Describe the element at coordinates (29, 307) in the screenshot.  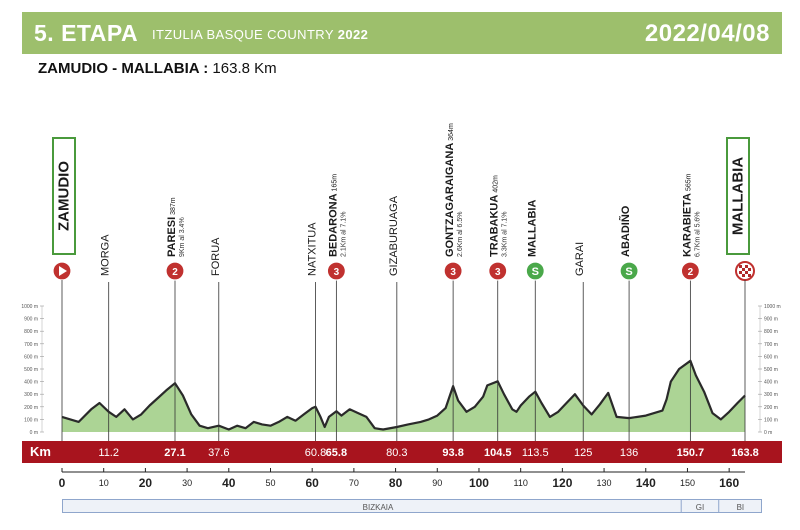
I see `y-tick-label-left: 1000 m` at that location.